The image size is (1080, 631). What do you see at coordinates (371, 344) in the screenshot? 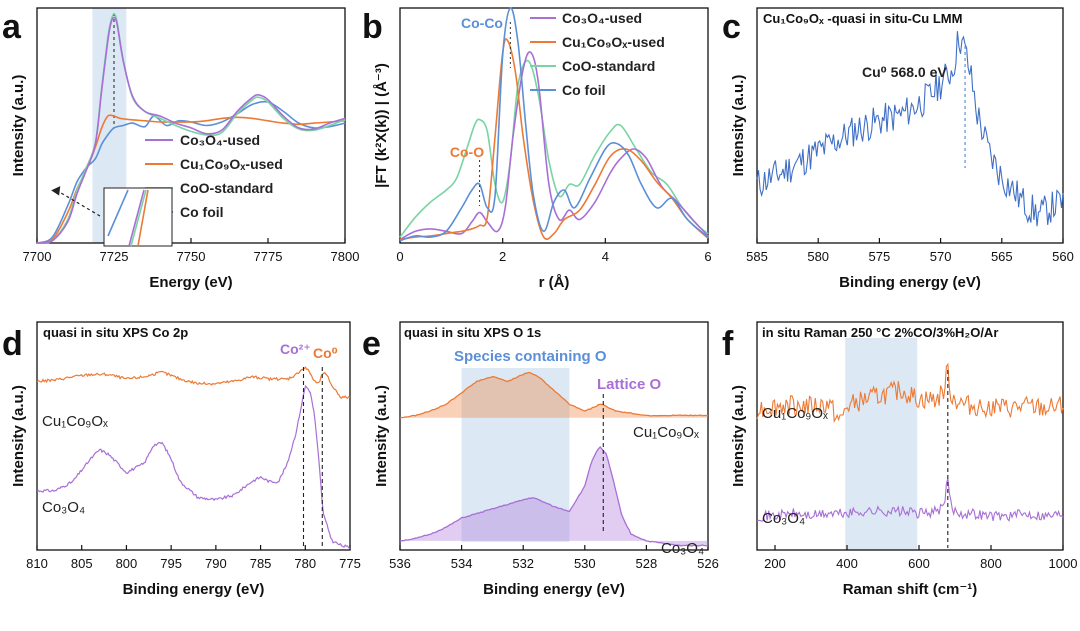
I see `panel-letter-e: e` at bounding box center [371, 344].